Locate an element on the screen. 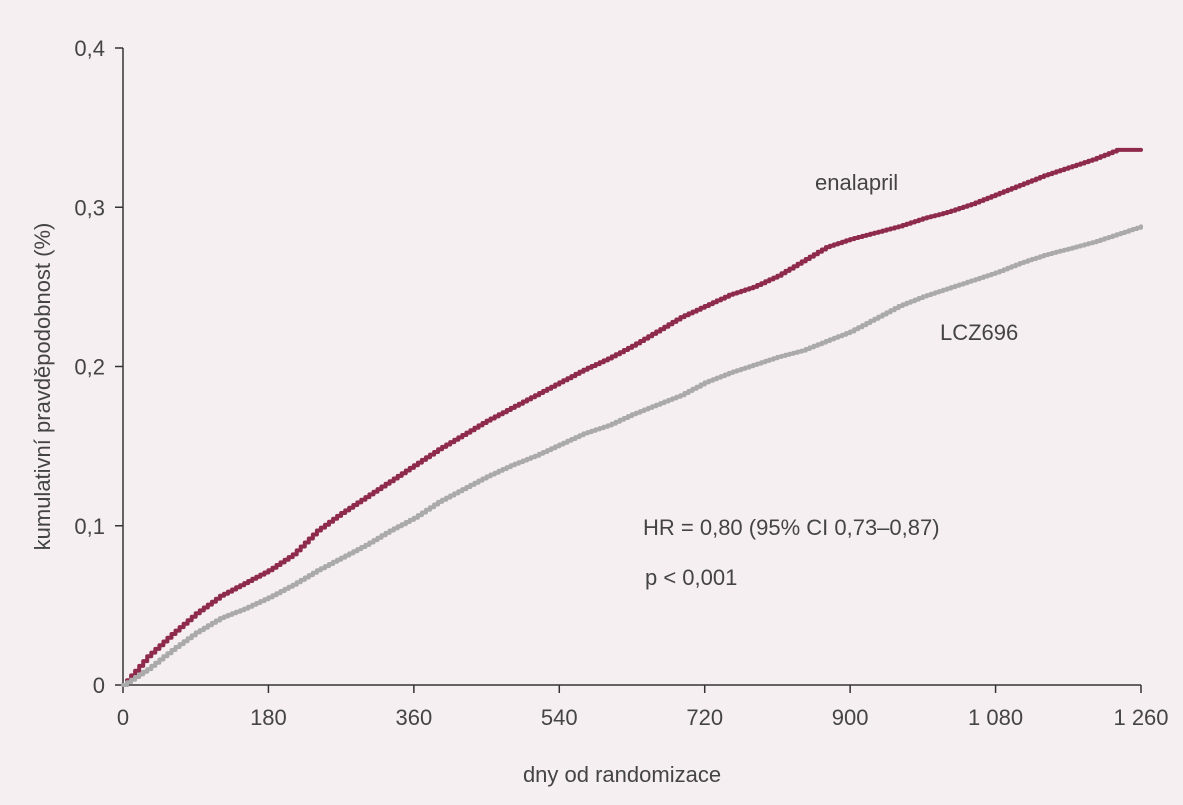 The image size is (1183, 805). y-tick-label: 0,1 is located at coordinates (89, 526).